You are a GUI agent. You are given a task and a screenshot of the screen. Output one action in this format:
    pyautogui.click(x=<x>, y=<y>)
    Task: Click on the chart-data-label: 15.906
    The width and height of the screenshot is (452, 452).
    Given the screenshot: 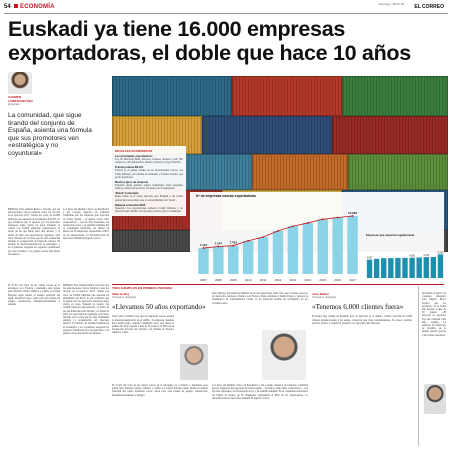 What is the action you would take?
    pyautogui.click(x=353, y=213)
    